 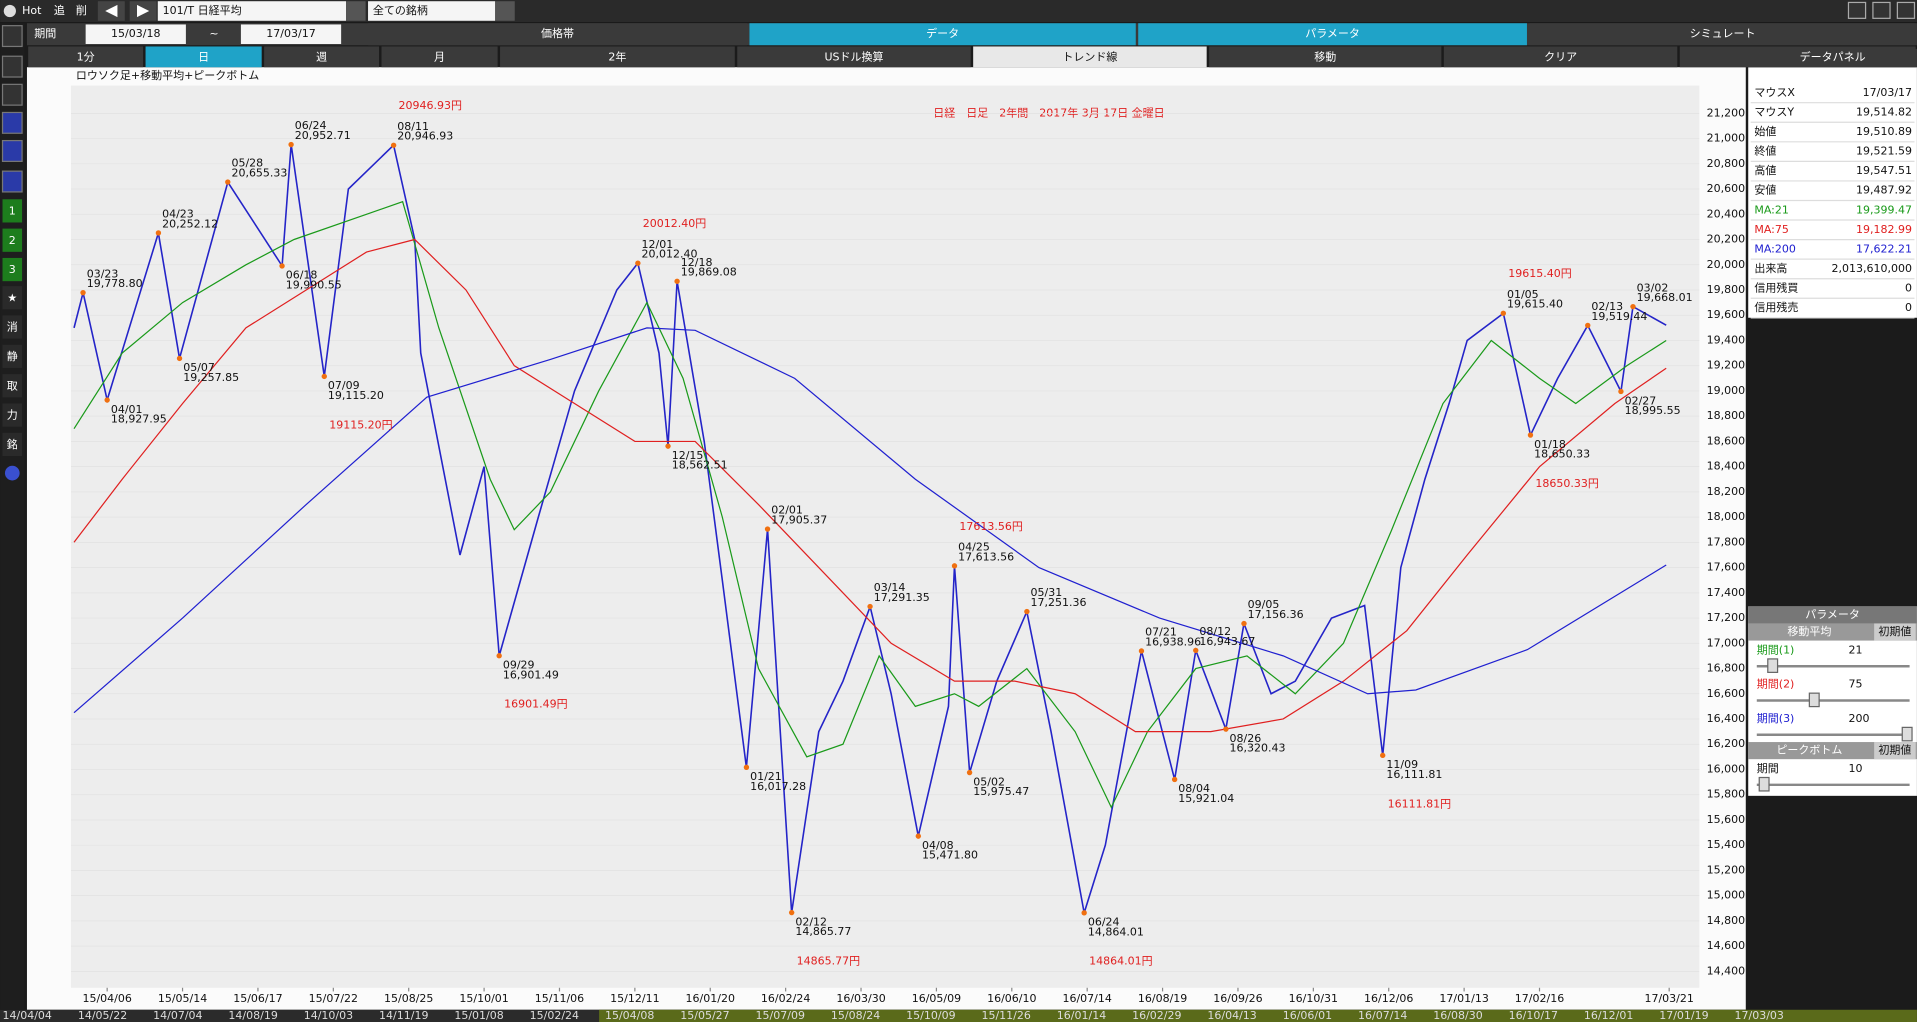 I want to click on app-icon, so click(x=9, y=11).